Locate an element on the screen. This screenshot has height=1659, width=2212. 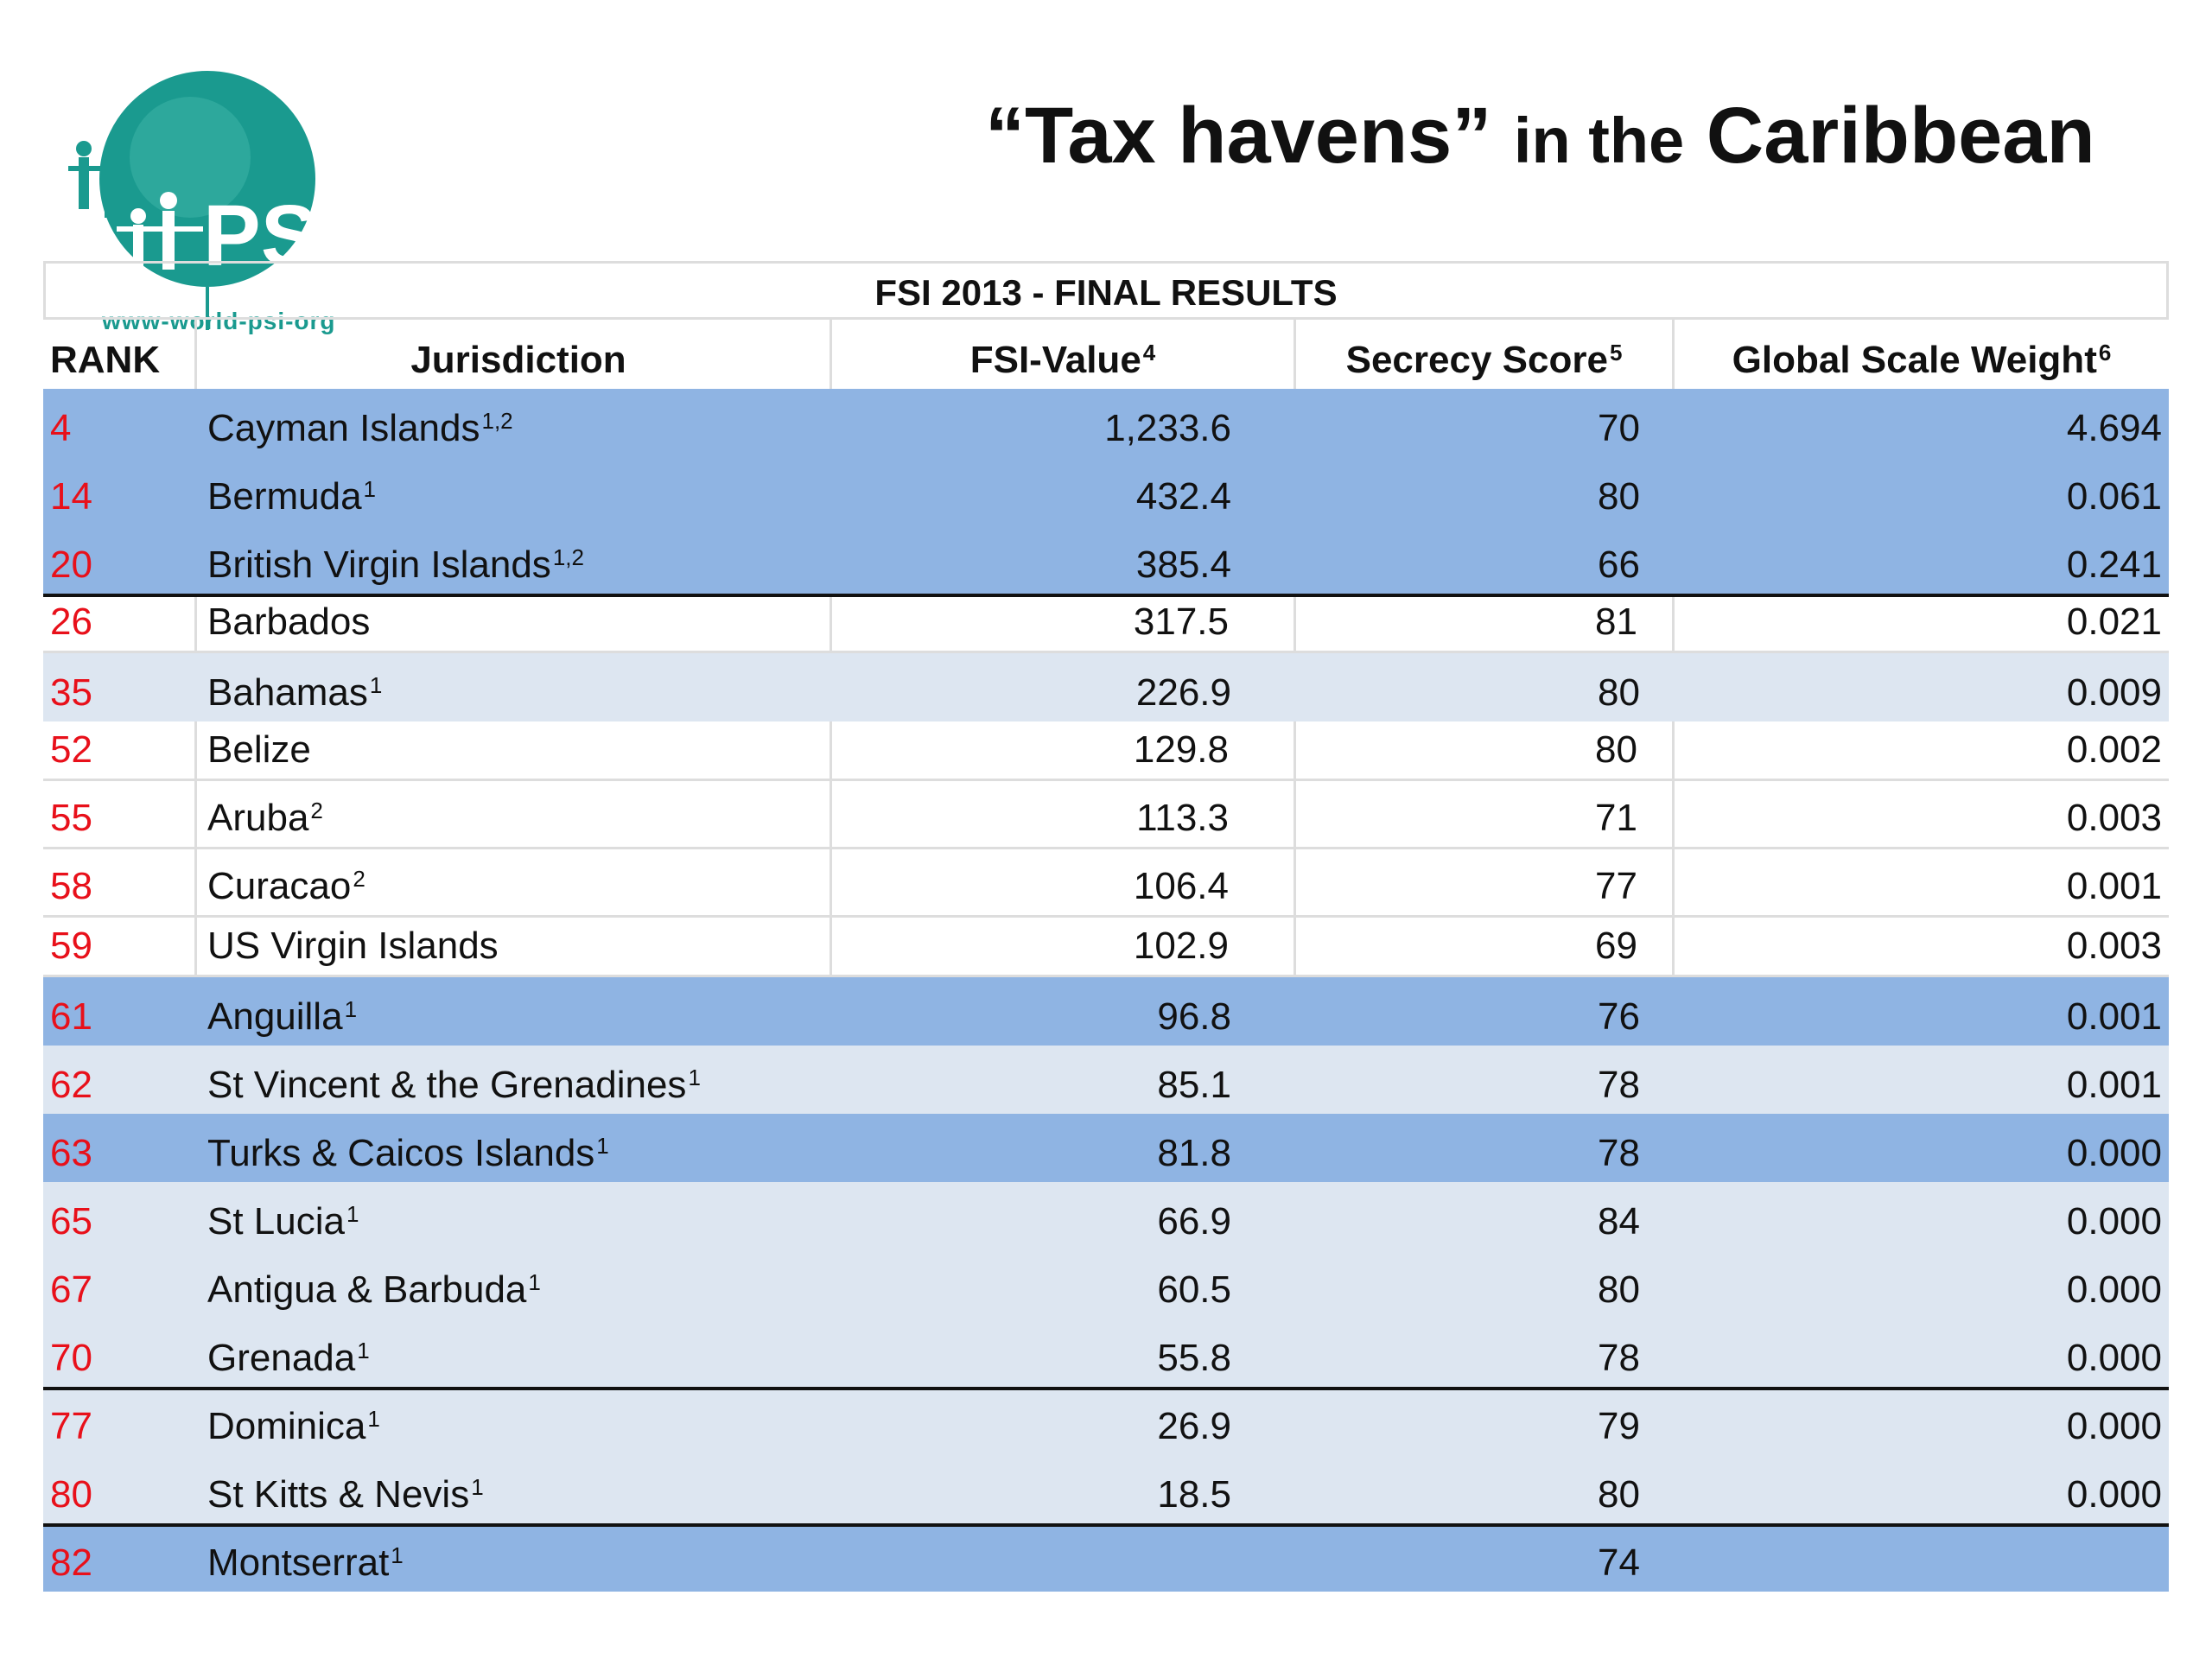
jurisdiction-name: Aruba is located at coordinates (258, 818).